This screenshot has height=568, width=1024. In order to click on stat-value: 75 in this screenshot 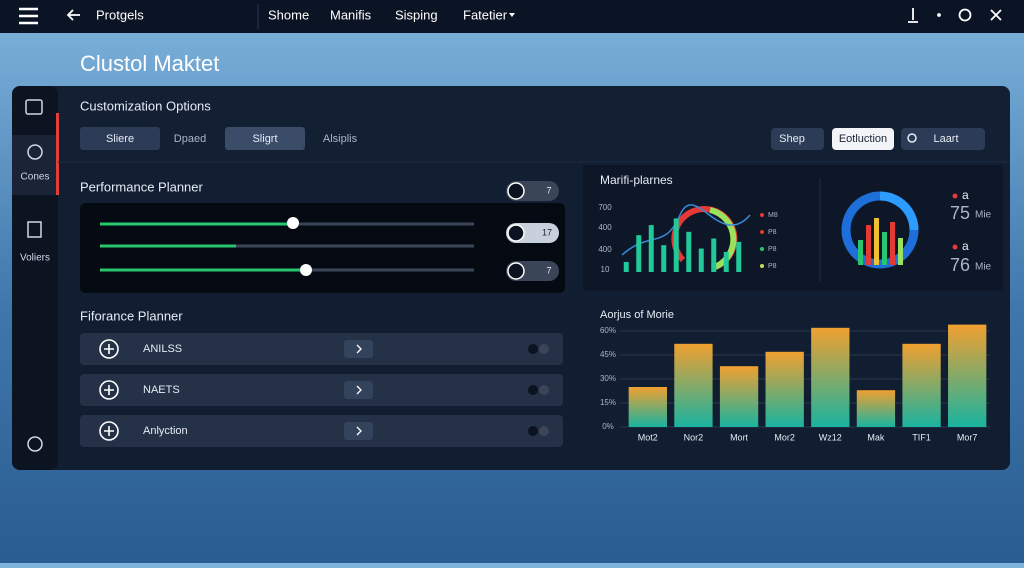, I will do `click(960, 213)`.